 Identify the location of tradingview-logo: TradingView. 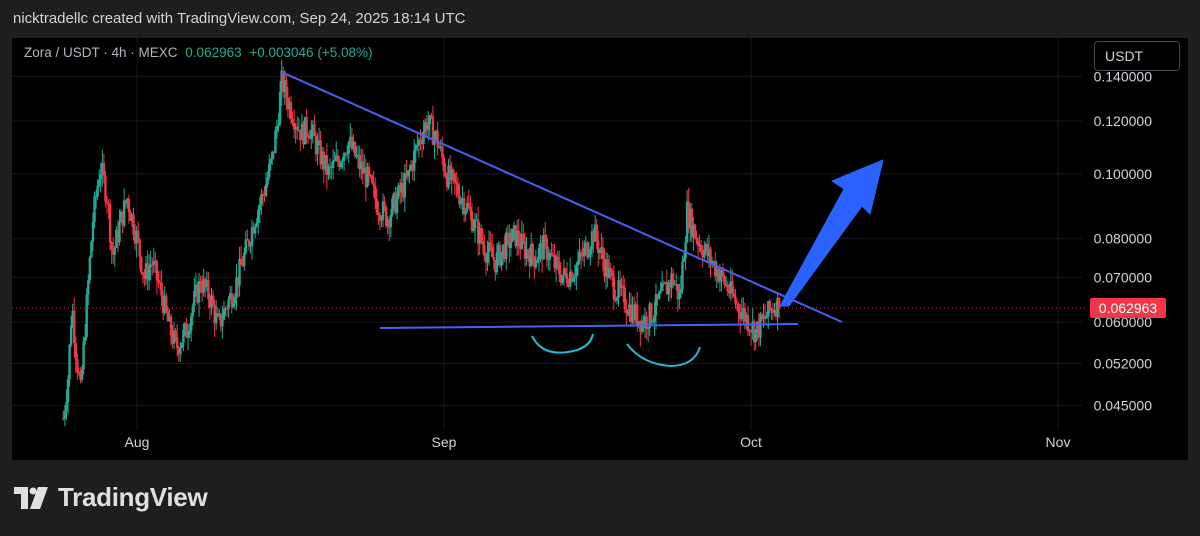
(111, 497).